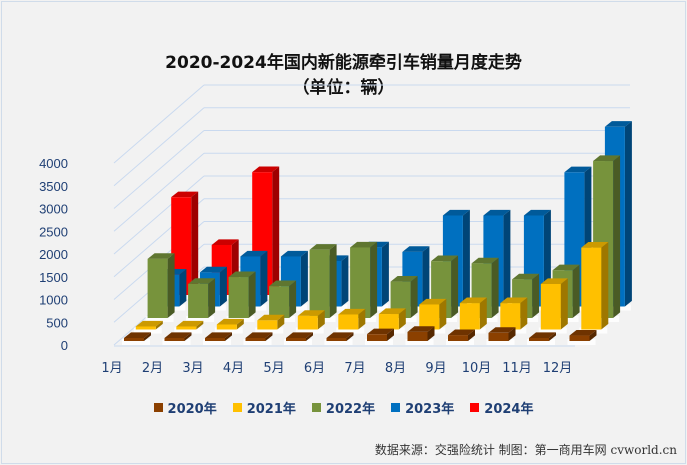 This screenshot has height=465, width=687. I want to click on chart-legend: 2020年 2021年 2022年 2023年 2024年, so click(343, 407).